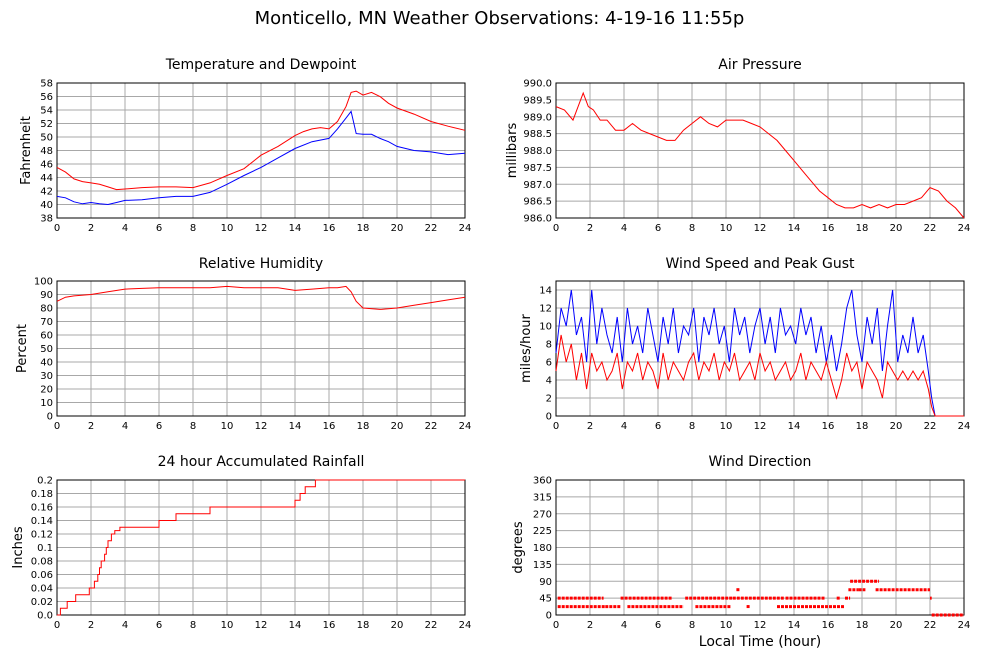  What do you see at coordinates (193, 228) in the screenshot?
I see `chart-temp-xtick-label: 8` at bounding box center [193, 228].